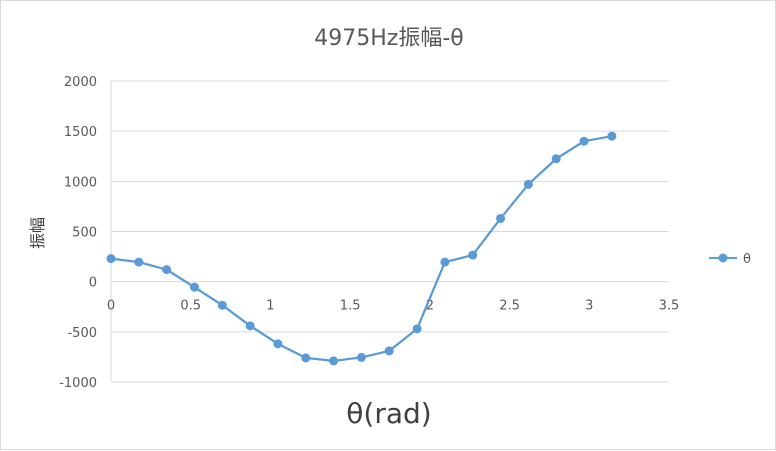 This screenshot has width=776, height=451. I want to click on chart-title: 4975Hz振幅-θ, so click(388, 38).